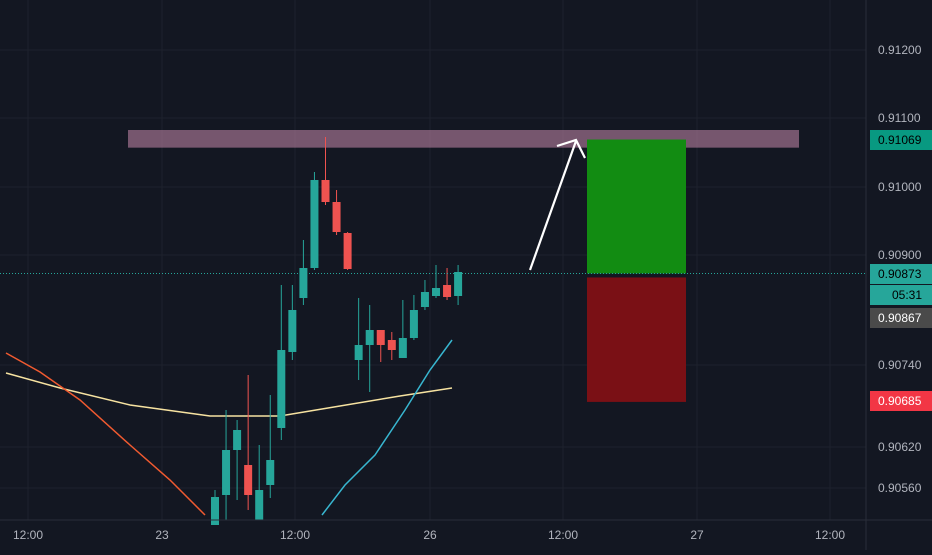 The height and width of the screenshot is (555, 932). I want to click on x-tick-label: 26, so click(430, 535).